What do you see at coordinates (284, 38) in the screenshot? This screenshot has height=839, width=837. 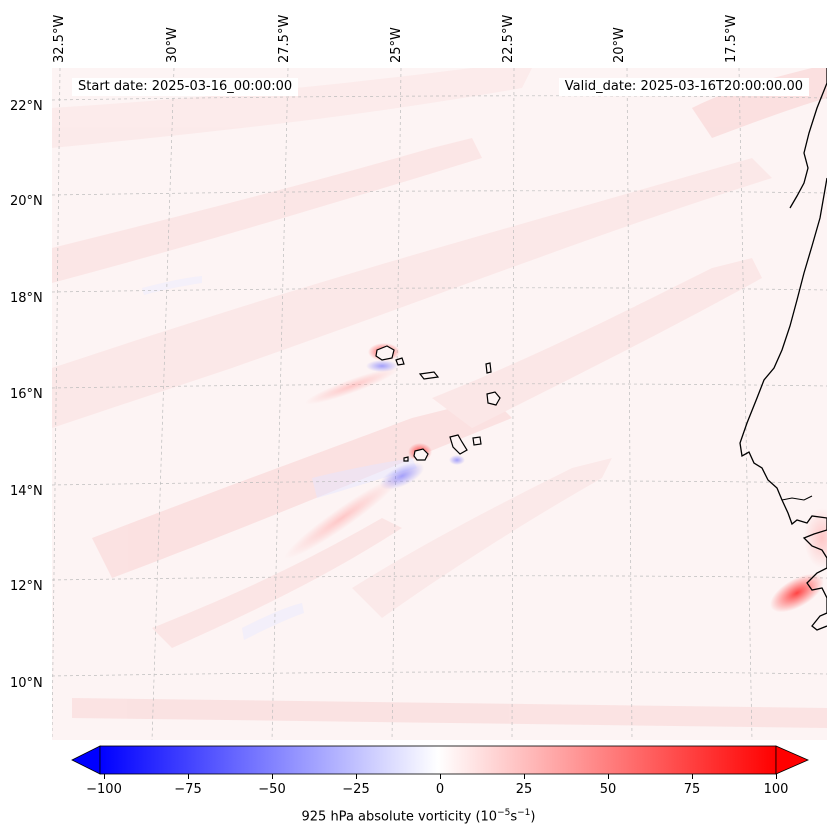 I see `lon-label-27-5w: 27.5°W` at bounding box center [284, 38].